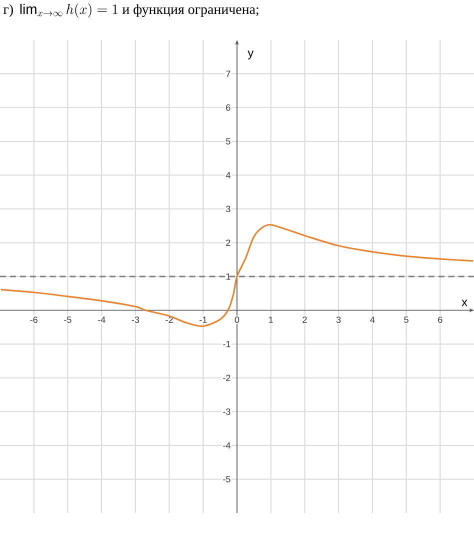 The width and height of the screenshot is (474, 549). I want to click on y-tick-label: -3, so click(226, 411).